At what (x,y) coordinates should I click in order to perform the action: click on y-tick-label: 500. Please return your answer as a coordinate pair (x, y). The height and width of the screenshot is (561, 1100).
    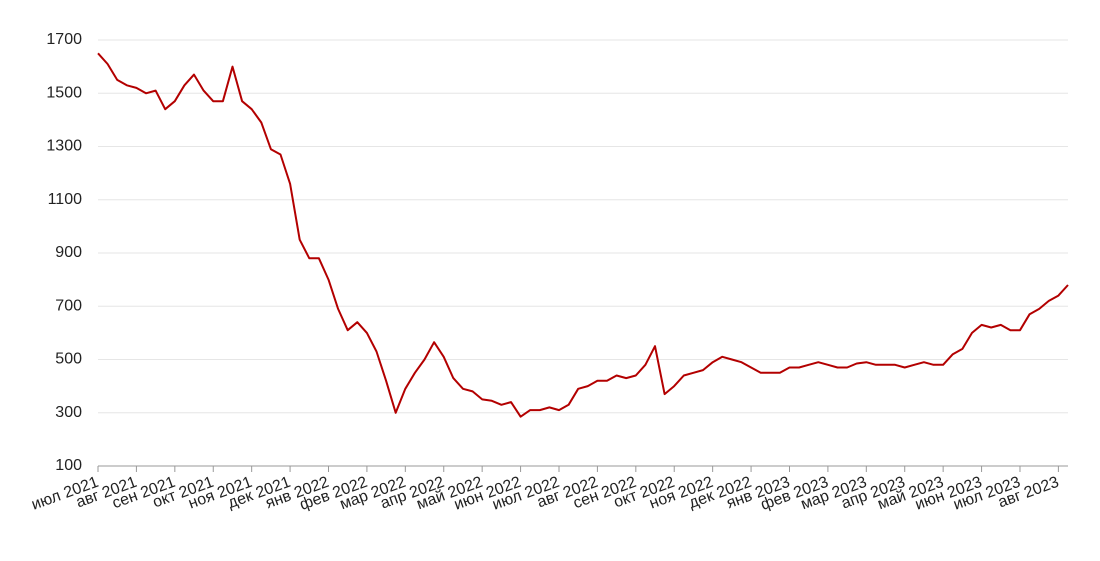
    Looking at the image, I should click on (68, 359).